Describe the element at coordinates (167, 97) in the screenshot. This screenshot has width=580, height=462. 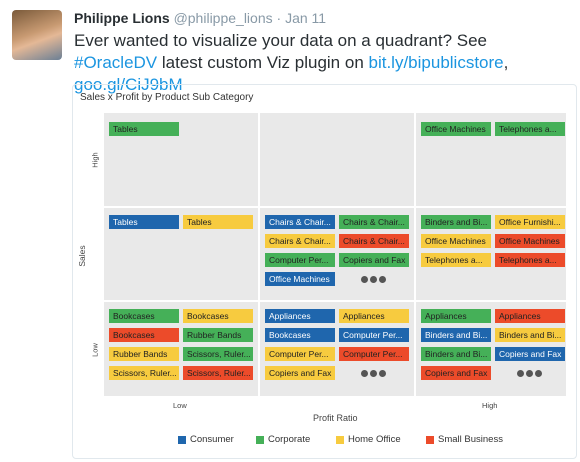
I see `viz-title: Sales x Profit by Product Sub Category` at that location.